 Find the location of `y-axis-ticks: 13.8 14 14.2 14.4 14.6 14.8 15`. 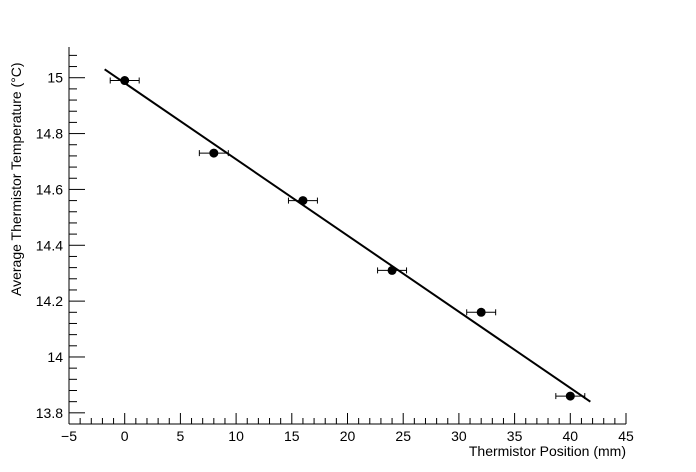

y-axis-ticks: 13.8 14 14.2 14.4 14.6 14.8 15 is located at coordinates (60, 239).